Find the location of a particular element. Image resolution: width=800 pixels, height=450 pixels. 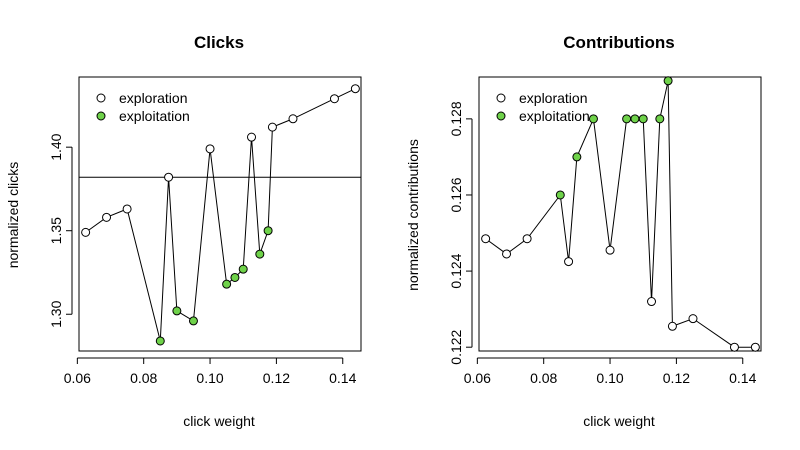

chart-title: Contributions is located at coordinates (618, 42).